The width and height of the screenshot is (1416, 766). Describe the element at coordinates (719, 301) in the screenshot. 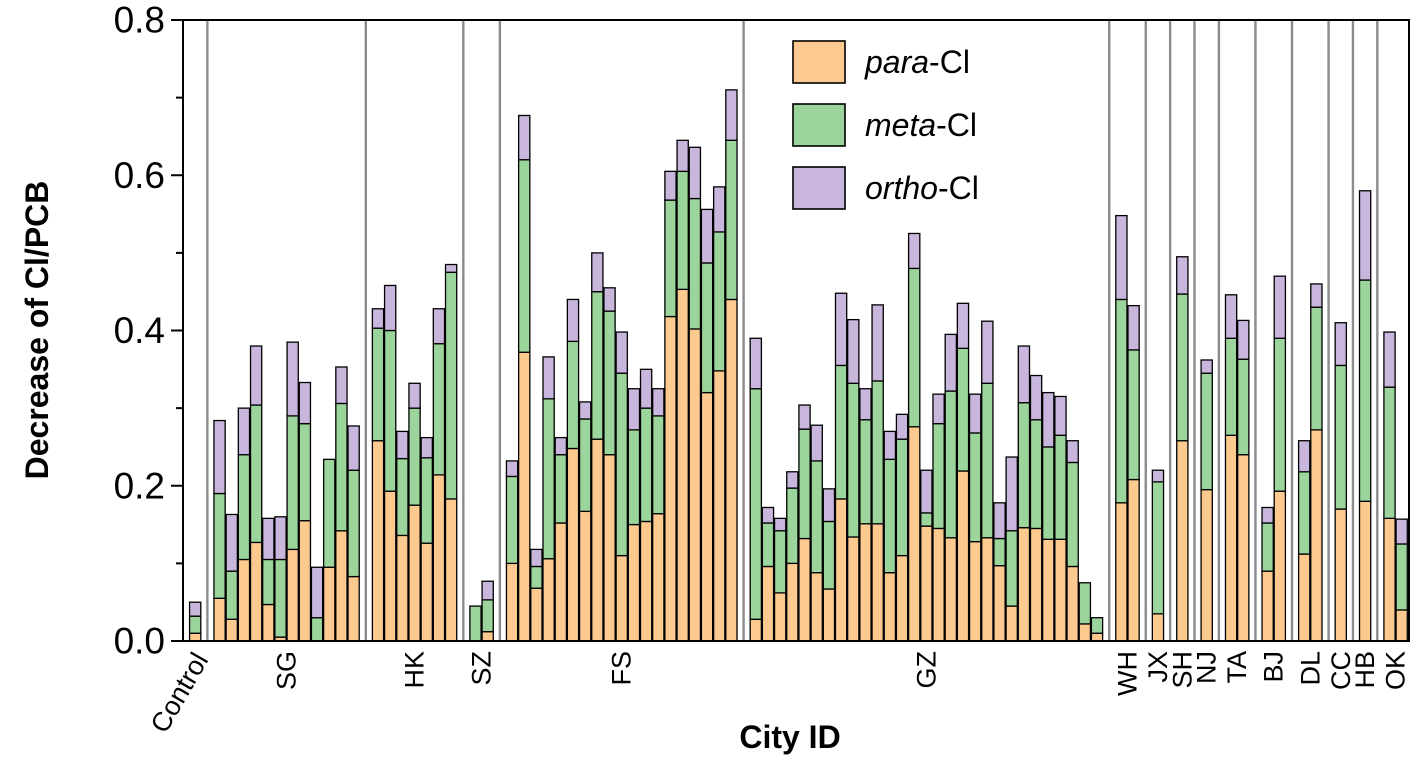

I see `bar-fs-18-meta` at that location.